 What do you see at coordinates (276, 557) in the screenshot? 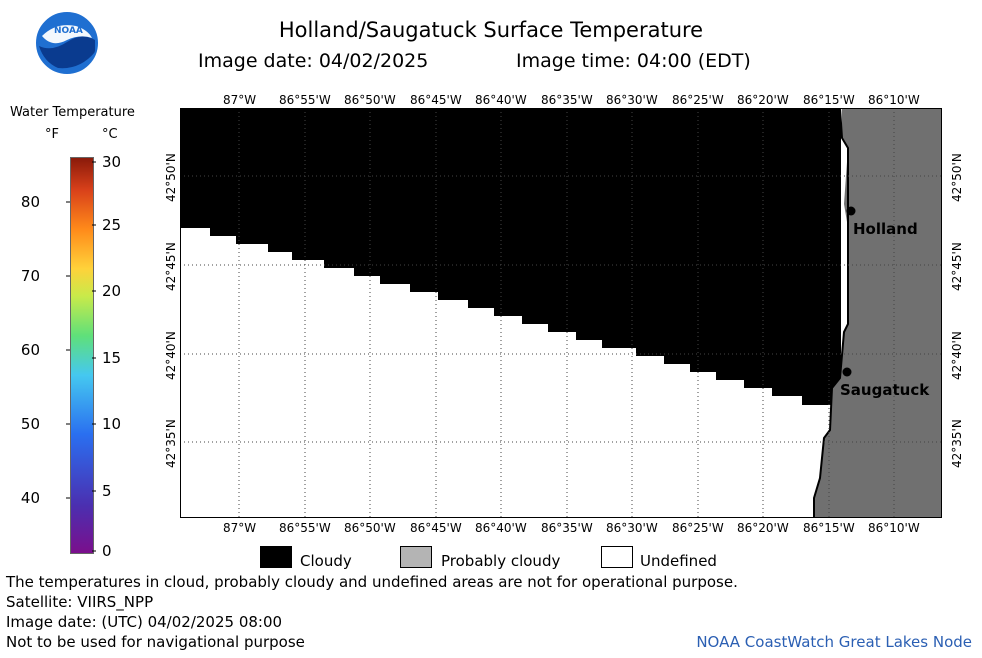
I see `cloudy-swatch` at bounding box center [276, 557].